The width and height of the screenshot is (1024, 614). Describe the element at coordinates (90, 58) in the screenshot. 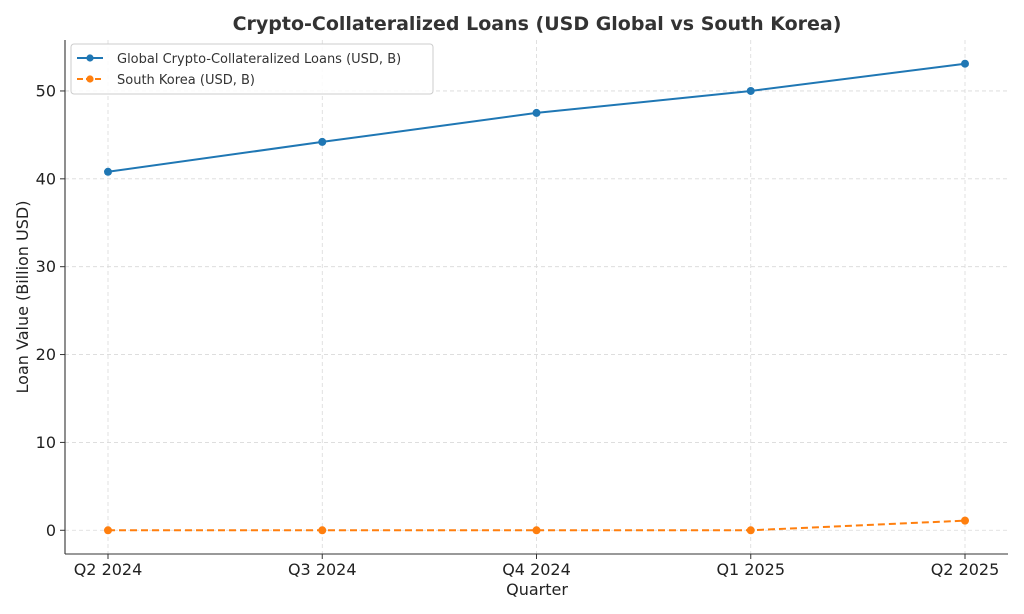

I see `legend-marker-global` at that location.